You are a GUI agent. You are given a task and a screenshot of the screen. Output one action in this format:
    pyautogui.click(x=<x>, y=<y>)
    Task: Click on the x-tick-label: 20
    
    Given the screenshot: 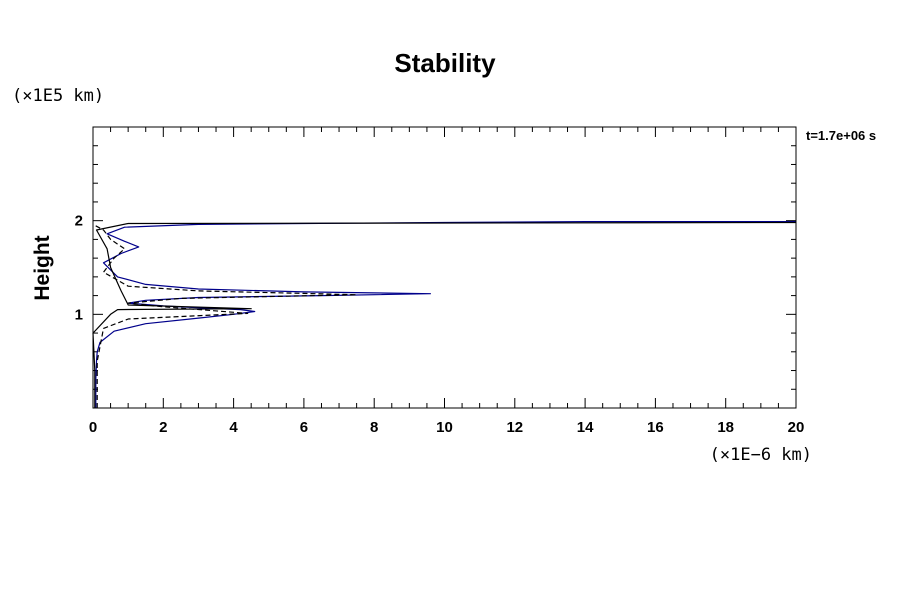 What is the action you would take?
    pyautogui.click(x=796, y=427)
    